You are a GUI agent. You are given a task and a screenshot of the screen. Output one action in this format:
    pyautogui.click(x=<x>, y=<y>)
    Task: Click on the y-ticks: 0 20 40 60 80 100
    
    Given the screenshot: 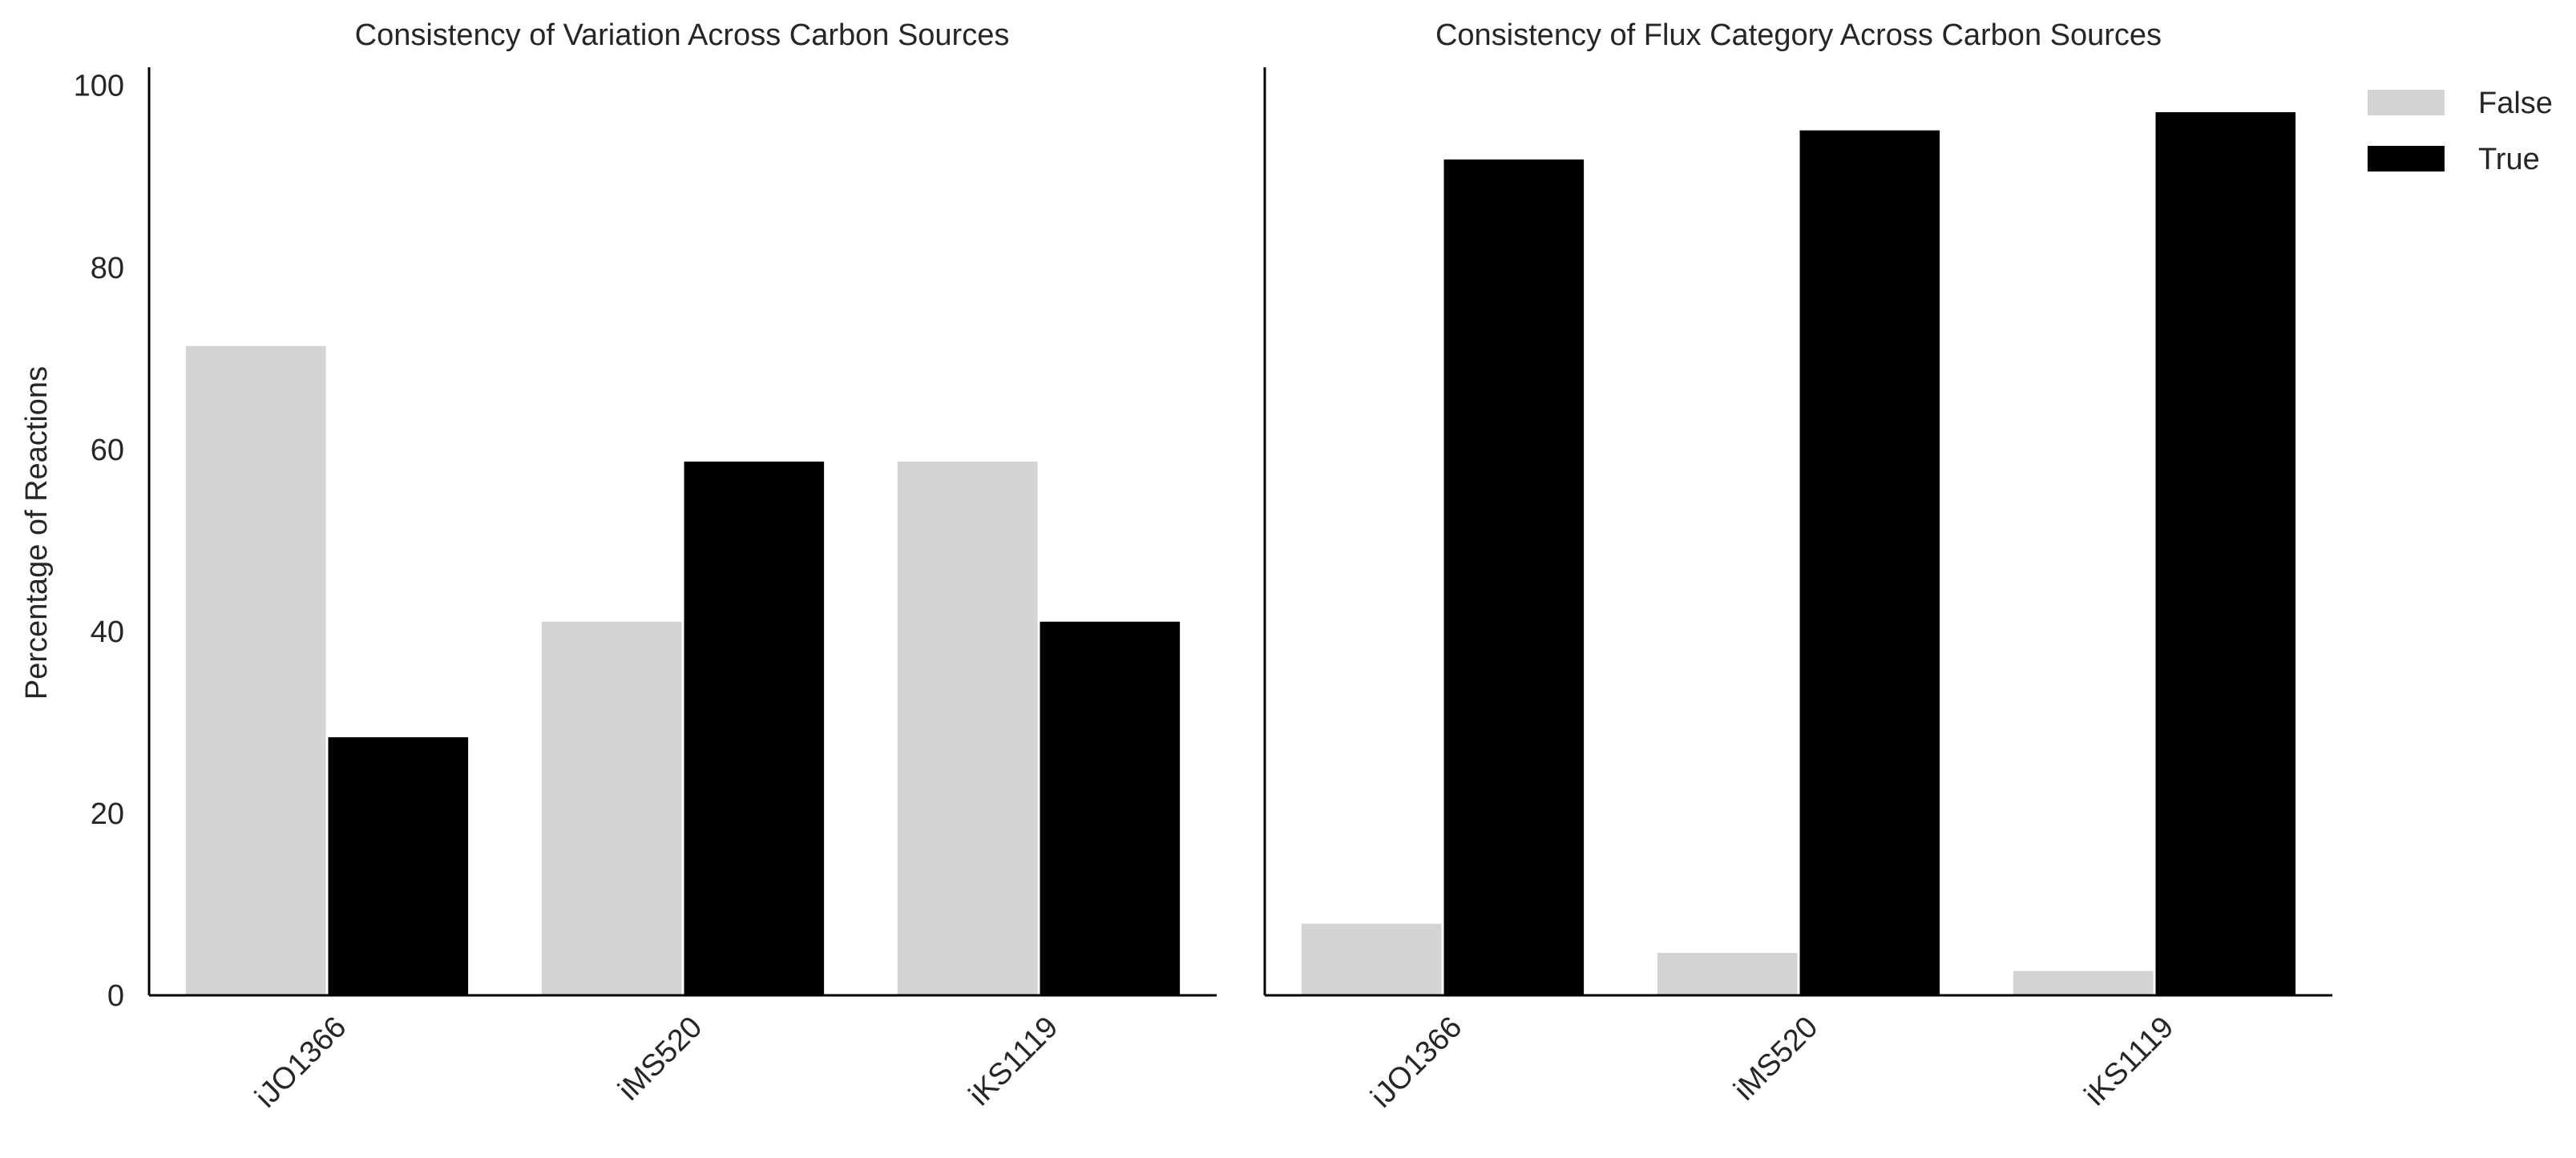 What is the action you would take?
    pyautogui.click(x=99, y=541)
    